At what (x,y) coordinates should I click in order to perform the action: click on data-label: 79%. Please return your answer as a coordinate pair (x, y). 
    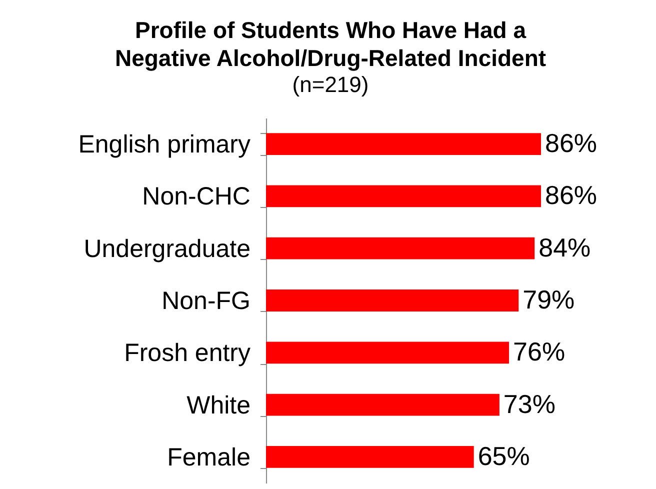
    Looking at the image, I should click on (548, 299).